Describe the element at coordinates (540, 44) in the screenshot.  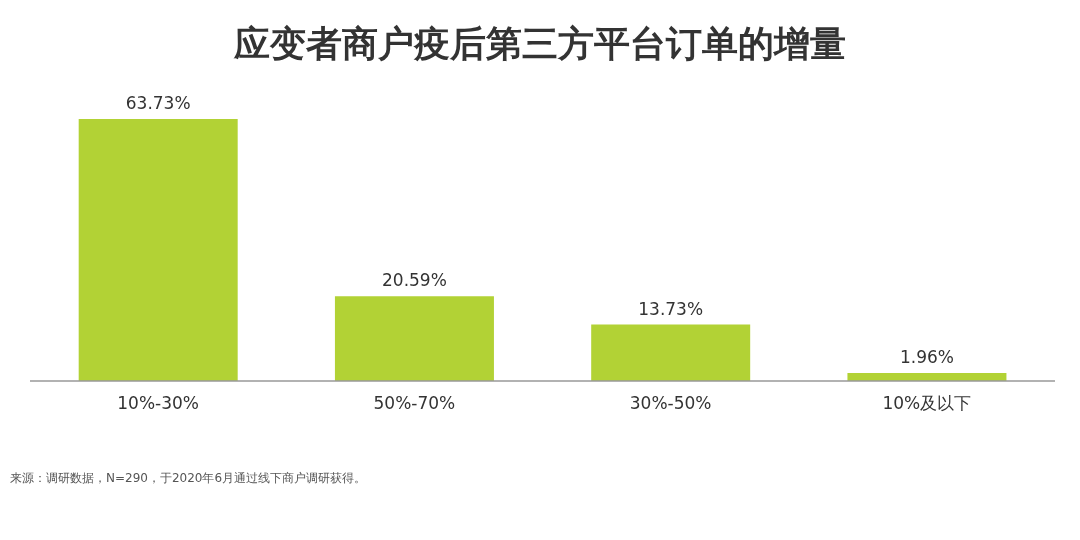
I see `chart-title: 应变者商户疫后第三方平台订单的增量` at that location.